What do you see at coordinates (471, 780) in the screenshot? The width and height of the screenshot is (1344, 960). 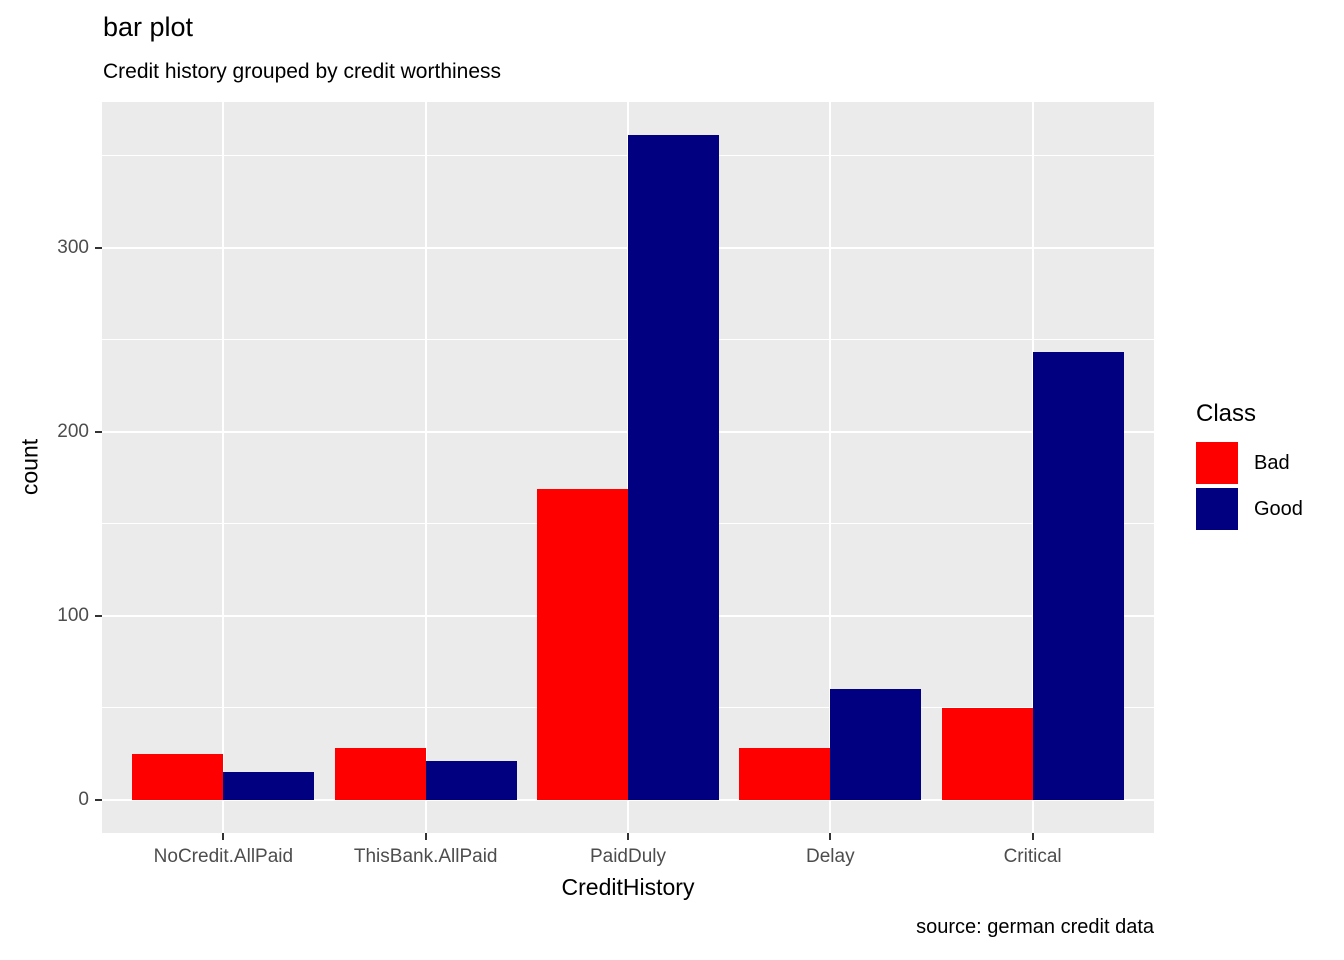 I see `bar-Good-ThisBank.AllPaid` at bounding box center [471, 780].